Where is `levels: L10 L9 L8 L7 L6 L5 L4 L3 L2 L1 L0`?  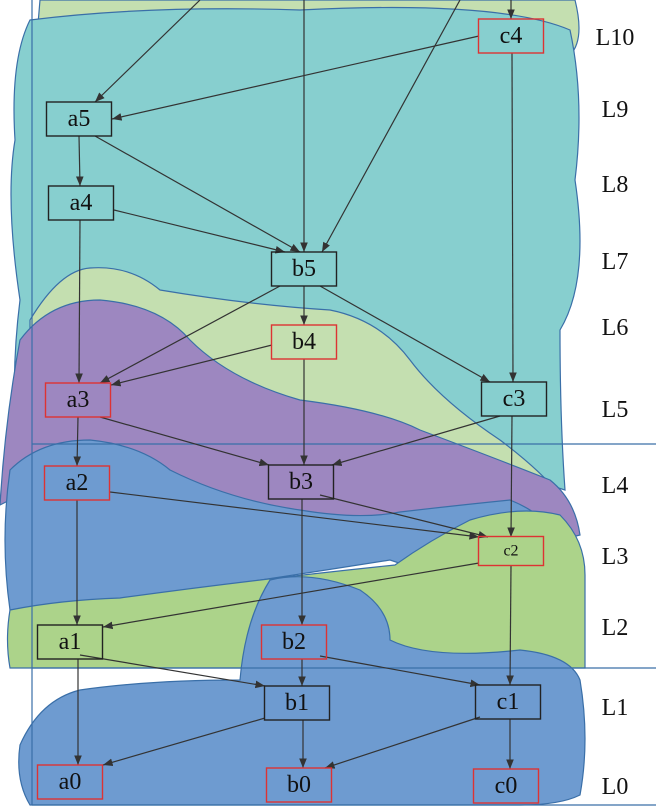
levels: L10 L9 L8 L7 L6 L5 L4 L3 L2 L1 L0 is located at coordinates (615, 412).